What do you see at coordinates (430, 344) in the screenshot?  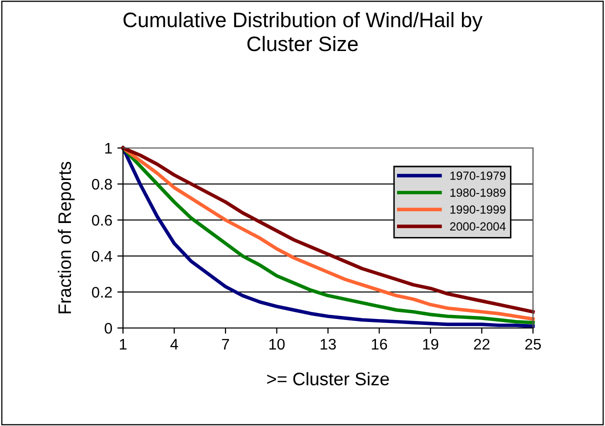 I see `x-tick-label: 19` at bounding box center [430, 344].